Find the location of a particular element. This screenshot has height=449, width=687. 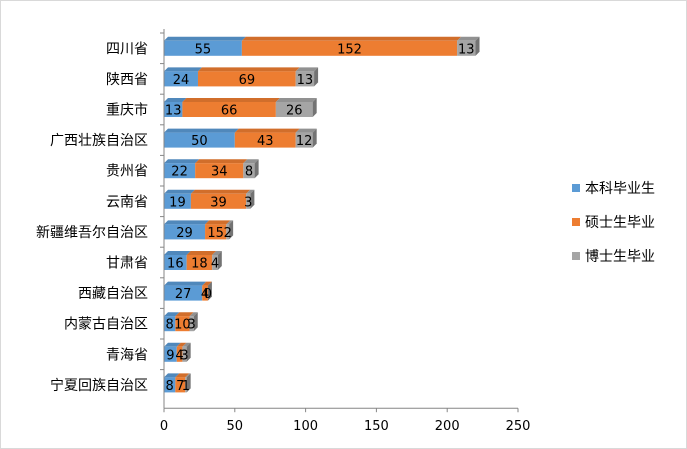

data-label: 27 is located at coordinates (183, 294).